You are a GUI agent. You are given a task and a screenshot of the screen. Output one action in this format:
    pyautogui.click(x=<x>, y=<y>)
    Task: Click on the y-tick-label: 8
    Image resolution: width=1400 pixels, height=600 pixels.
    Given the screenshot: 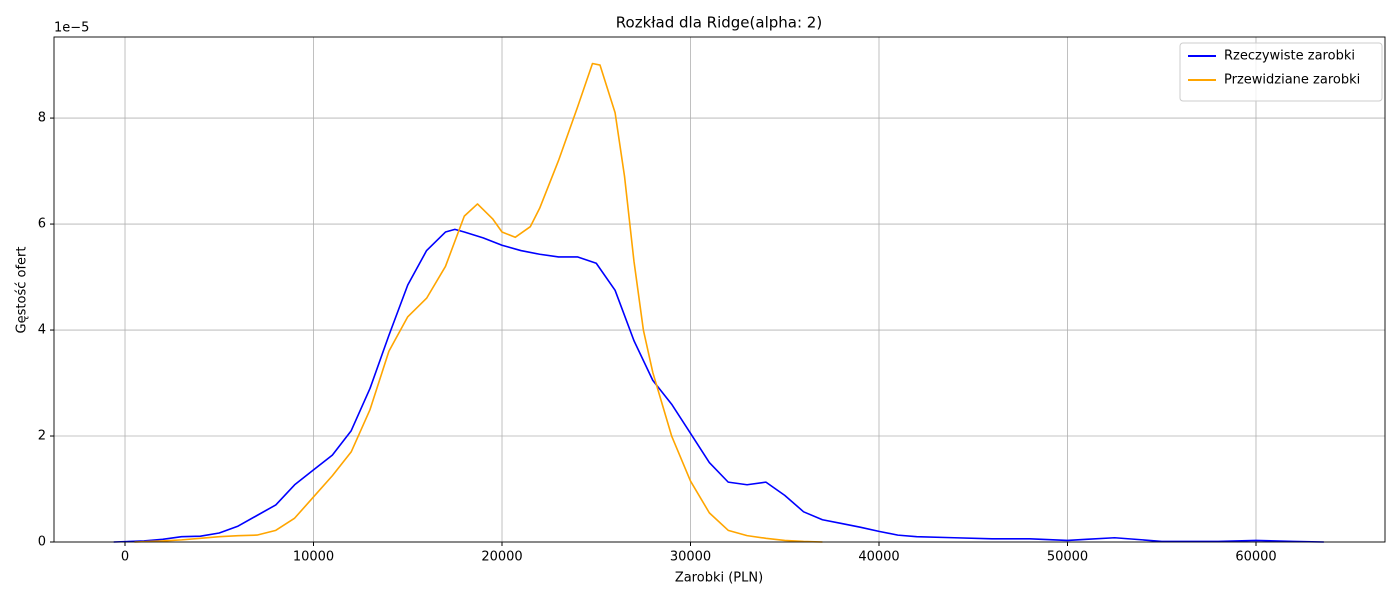 What is the action you would take?
    pyautogui.click(x=42, y=118)
    